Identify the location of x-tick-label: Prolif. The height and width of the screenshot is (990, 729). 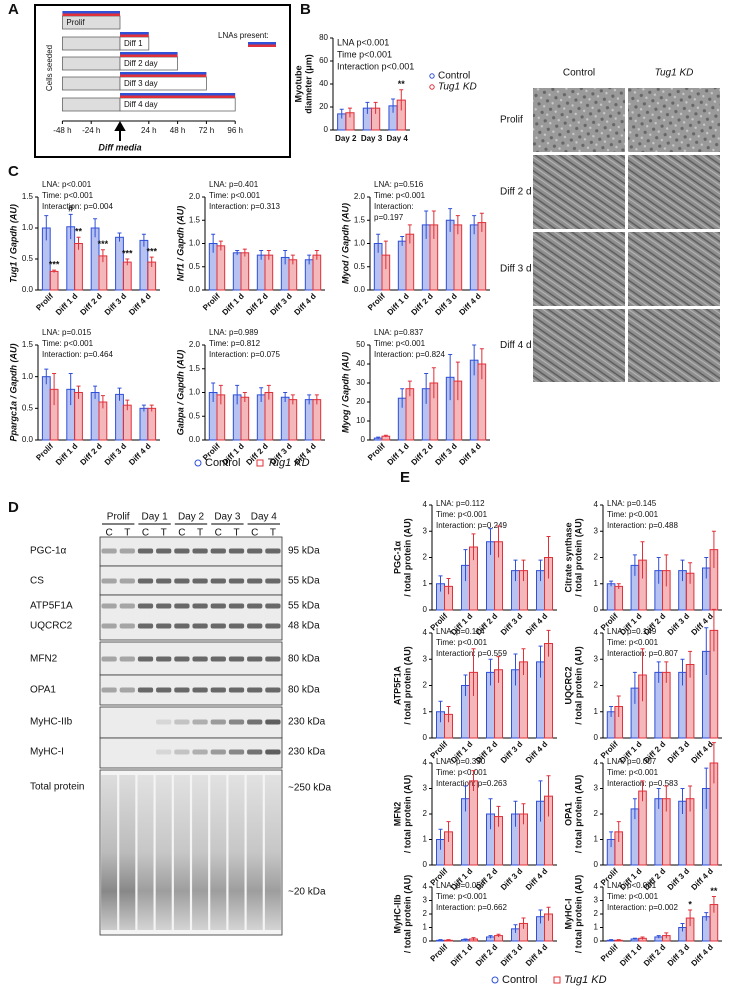
(44, 451).